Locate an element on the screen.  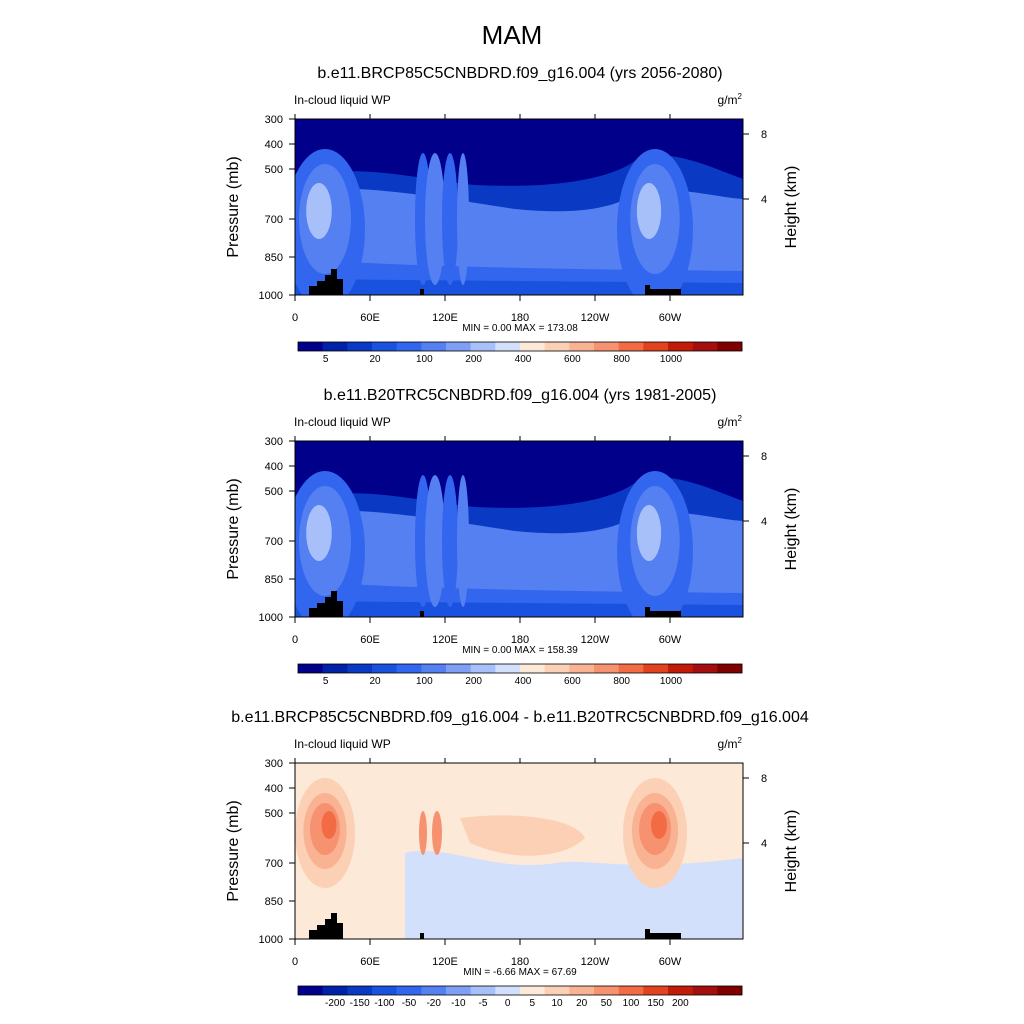
colorbar-label: -20 is located at coordinates (433, 1003).